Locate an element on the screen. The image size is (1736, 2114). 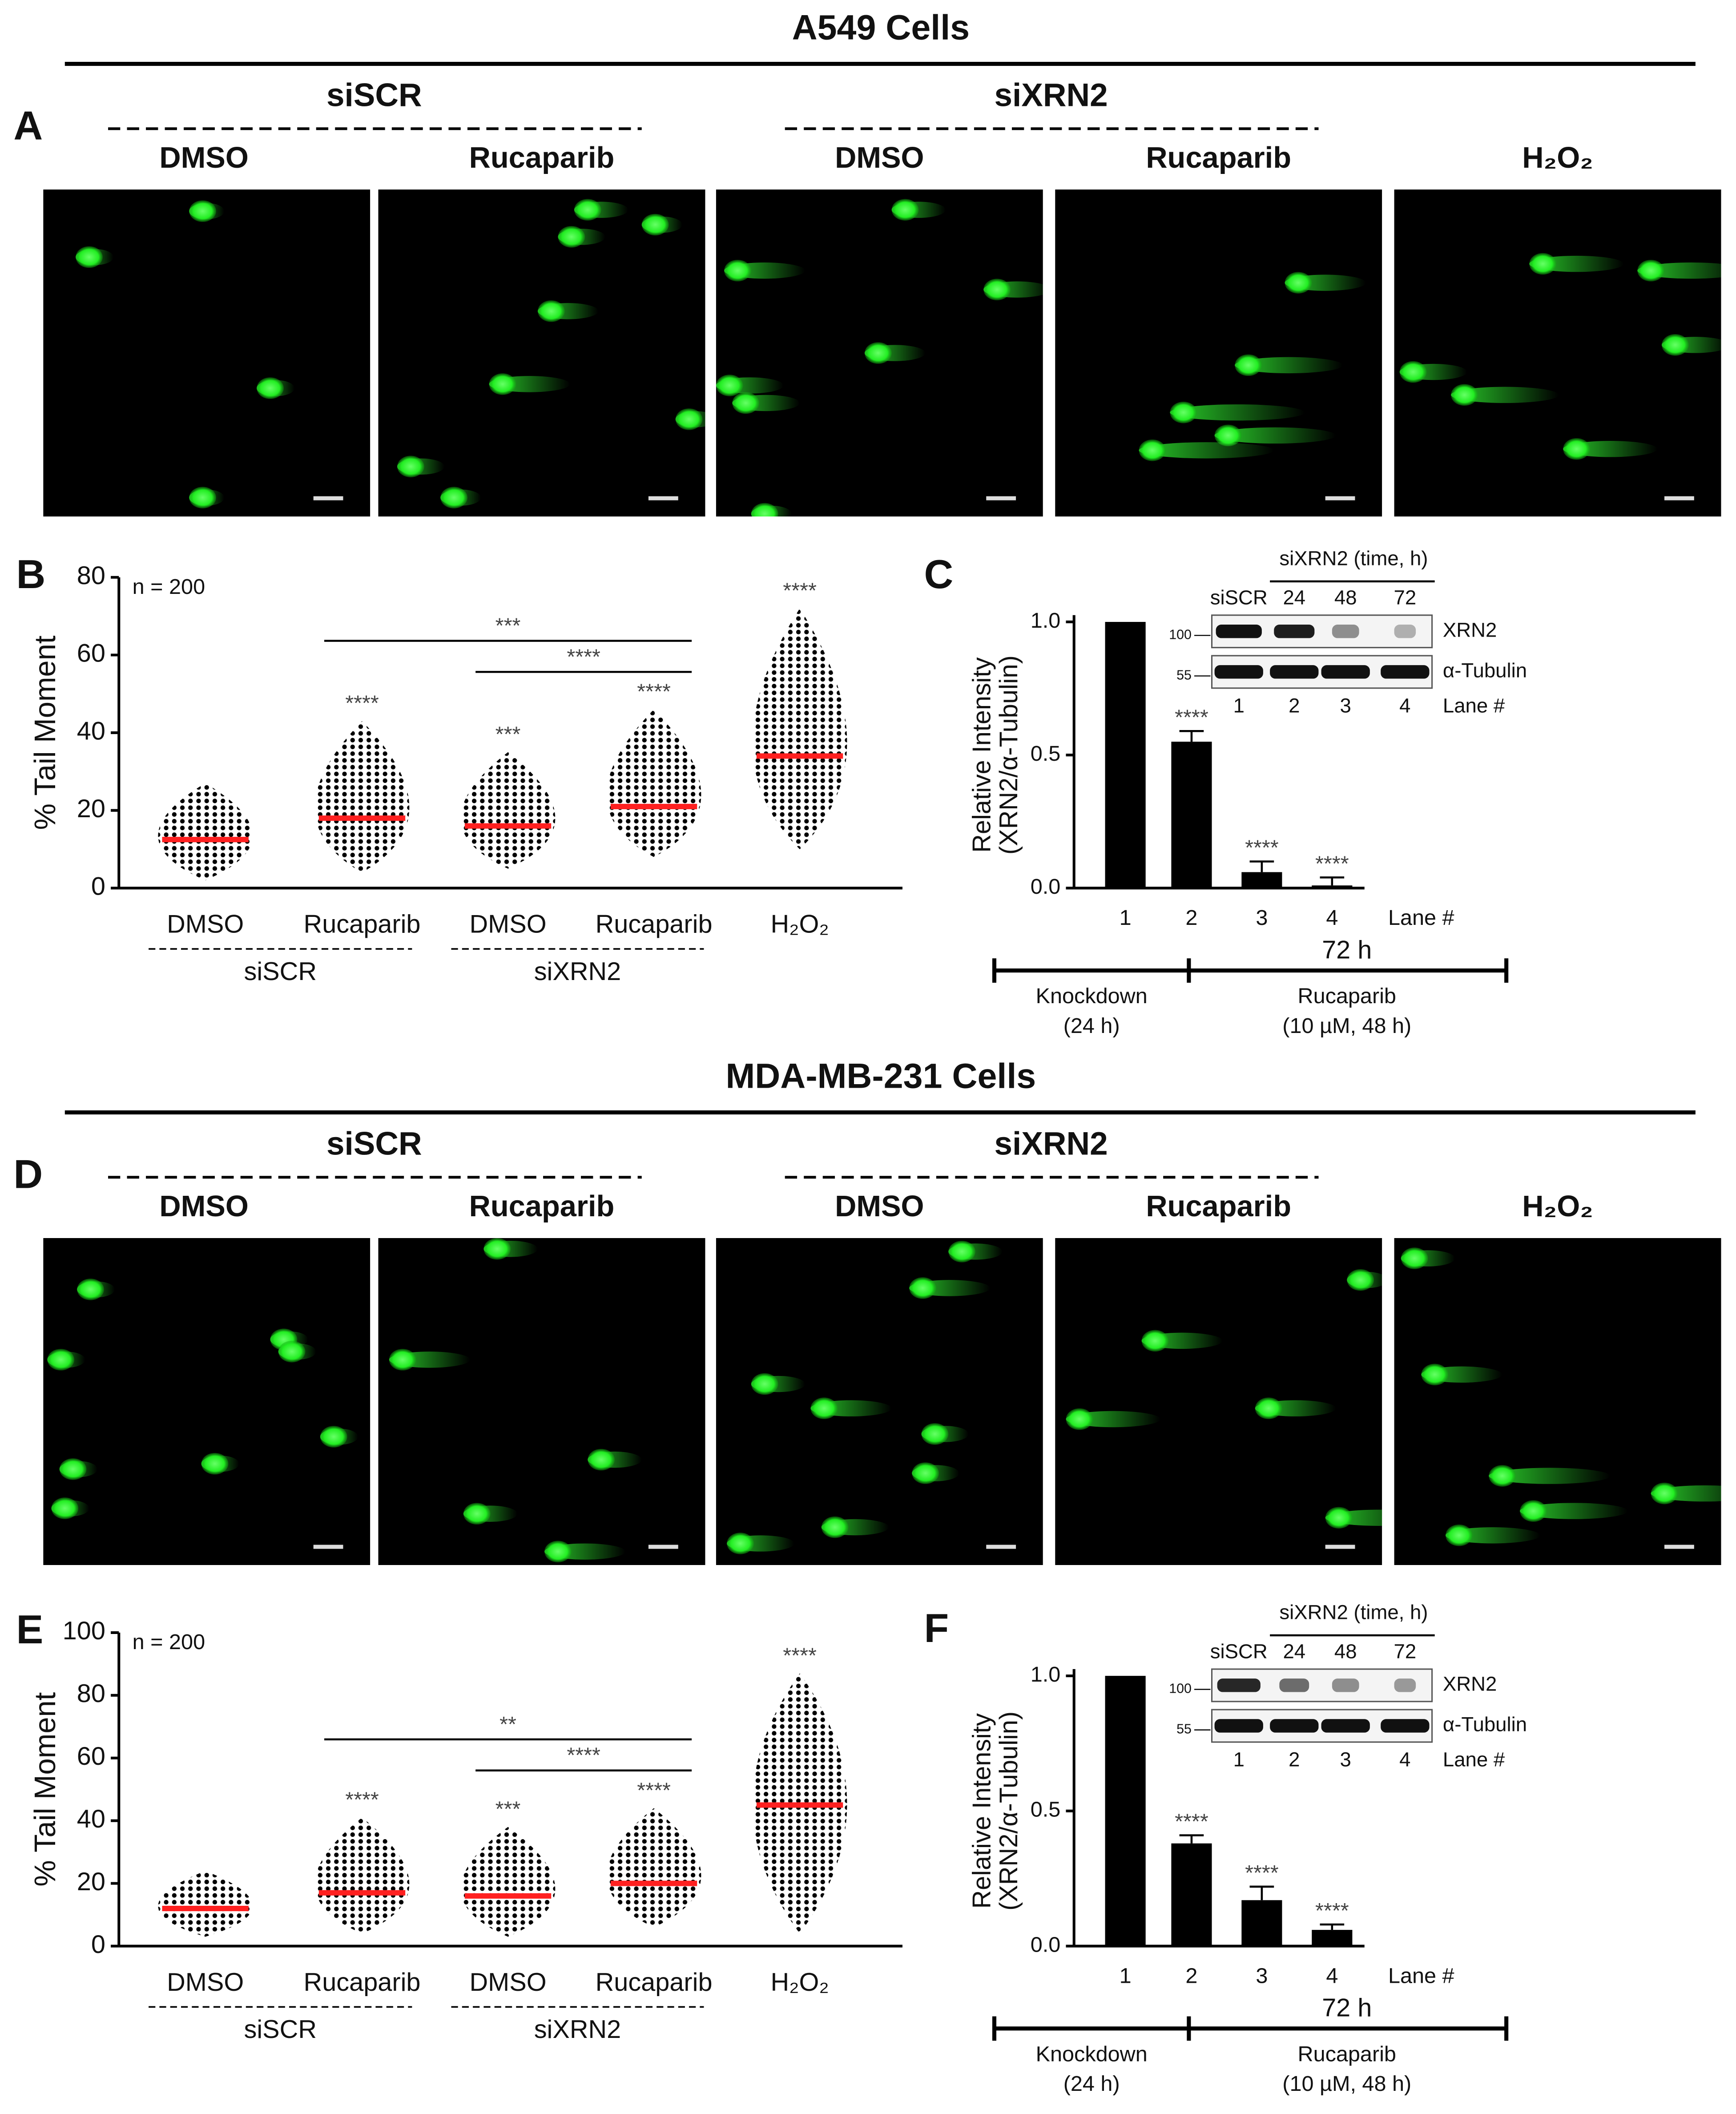
blot-row-label: α-Tubulin is located at coordinates (1485, 670).